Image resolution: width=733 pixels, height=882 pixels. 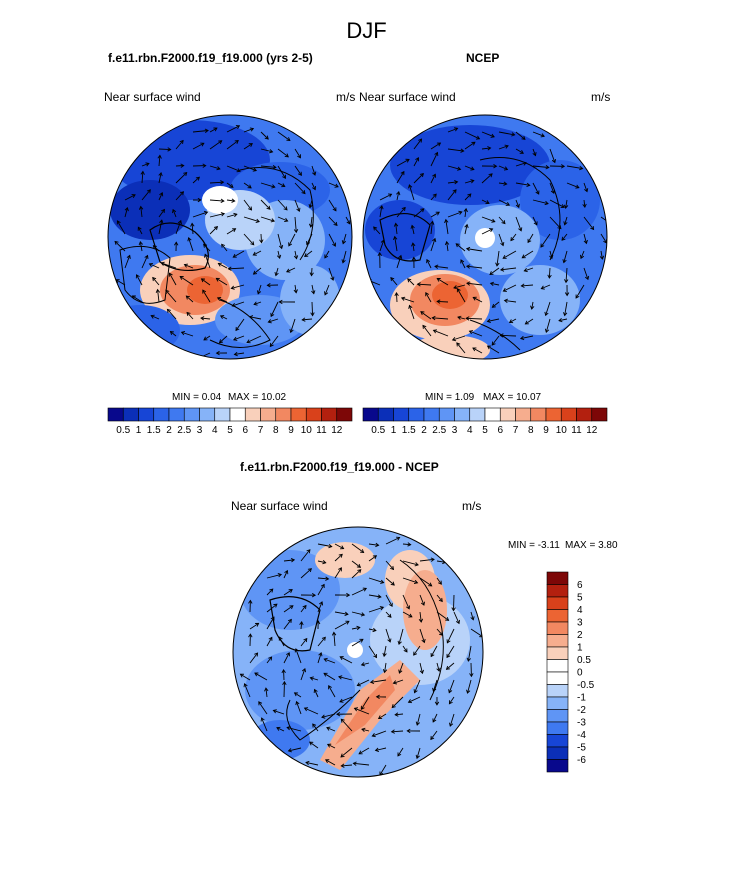 I want to click on colorbar-tick-label: 11, so click(x=576, y=430).